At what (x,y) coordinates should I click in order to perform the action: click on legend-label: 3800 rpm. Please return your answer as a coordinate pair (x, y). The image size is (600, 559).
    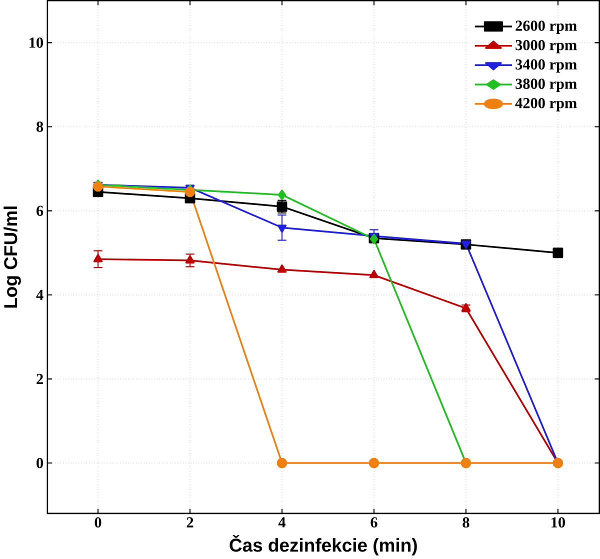
    Looking at the image, I should click on (546, 85).